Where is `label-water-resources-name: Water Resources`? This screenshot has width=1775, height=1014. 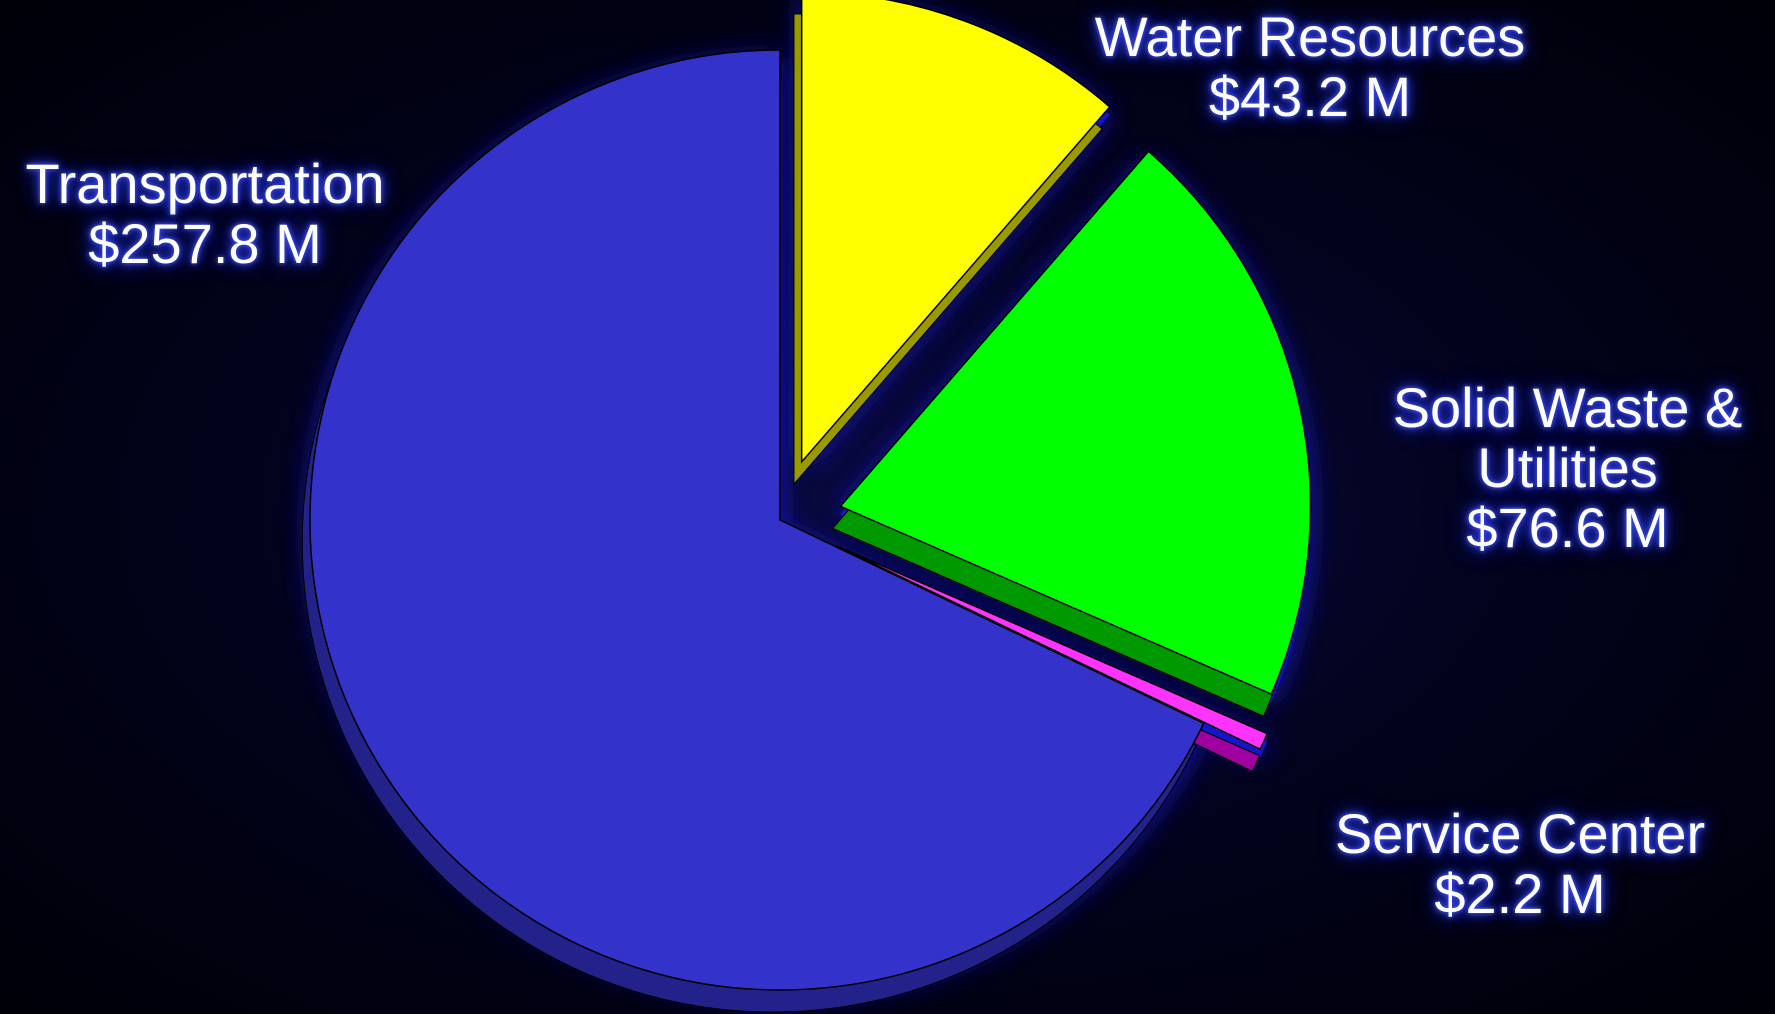 label-water-resources-name: Water Resources is located at coordinates (1310, 36).